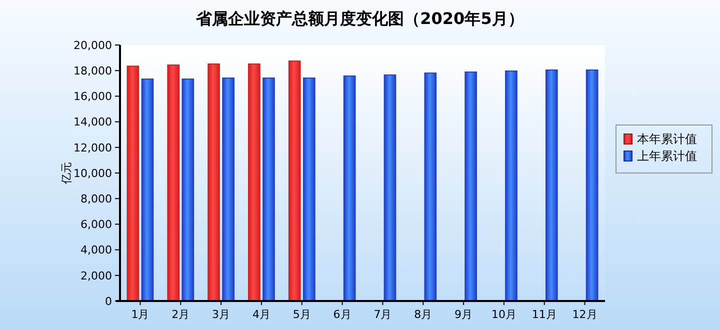  I want to click on x-tick-label: 7月, so click(383, 314).